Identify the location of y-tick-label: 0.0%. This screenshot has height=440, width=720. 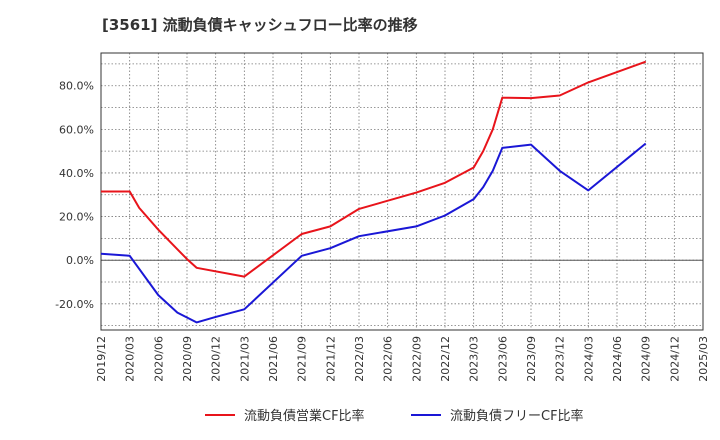
(80, 260).